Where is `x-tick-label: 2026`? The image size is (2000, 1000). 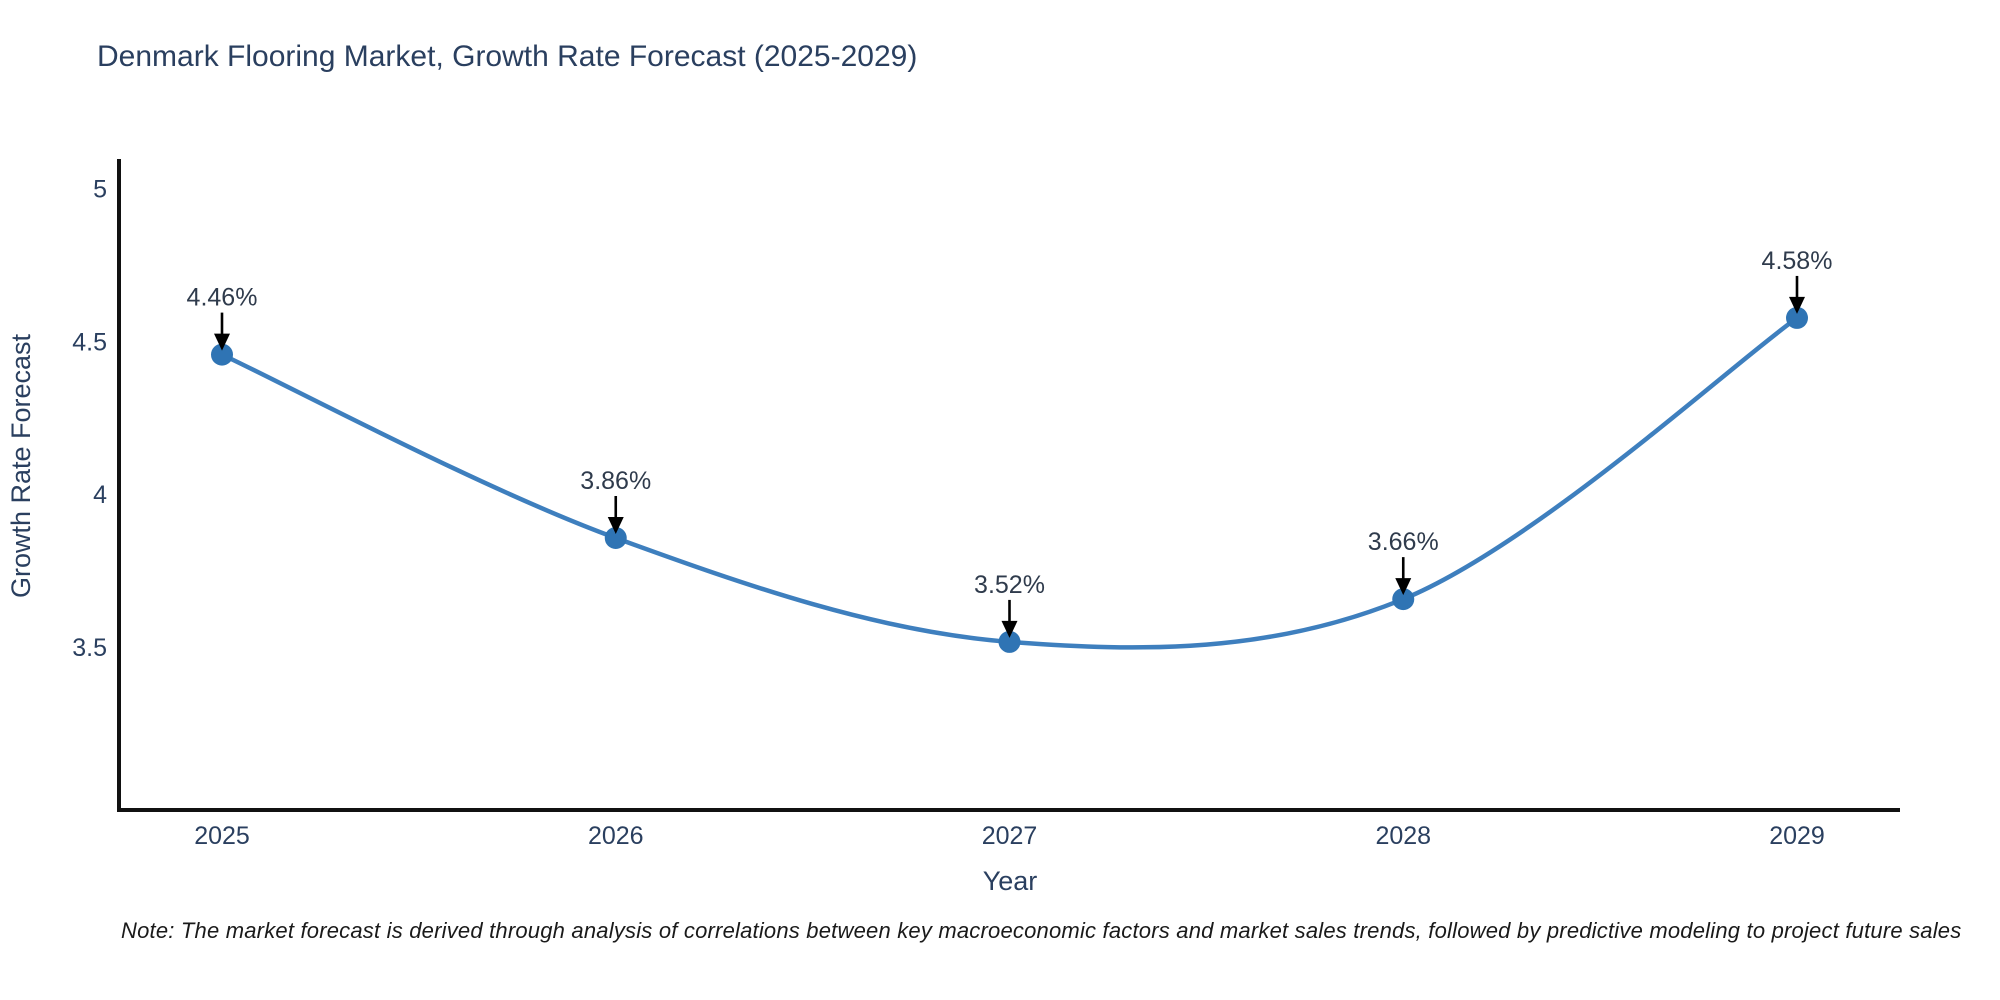 x-tick-label: 2026 is located at coordinates (616, 836).